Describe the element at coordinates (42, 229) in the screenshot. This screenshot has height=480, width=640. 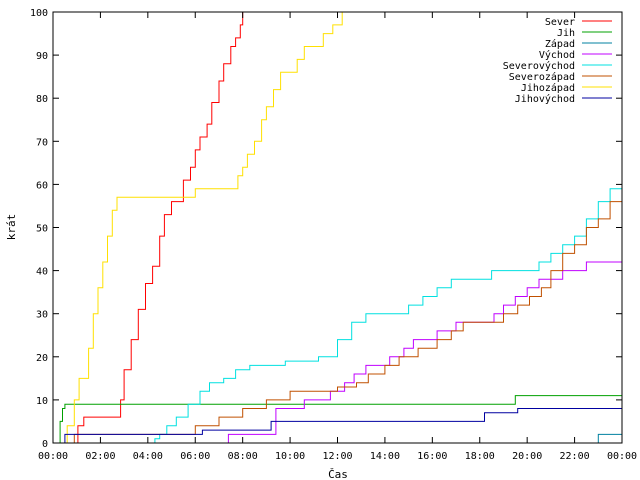
I see `y-tick-label: 50` at that location.